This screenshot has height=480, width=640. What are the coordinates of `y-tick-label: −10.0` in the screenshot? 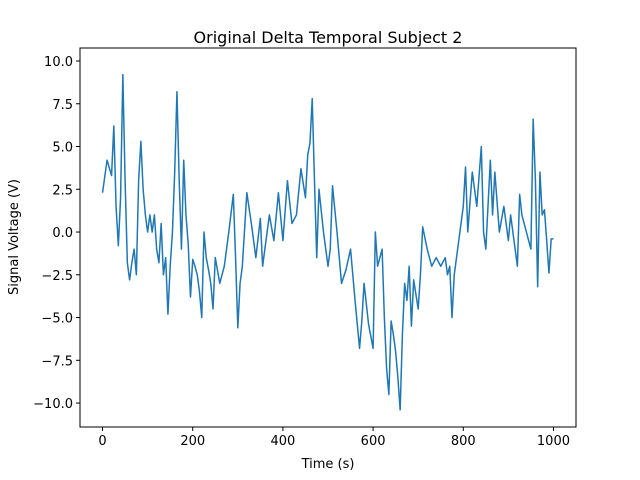 It's located at (53, 404).